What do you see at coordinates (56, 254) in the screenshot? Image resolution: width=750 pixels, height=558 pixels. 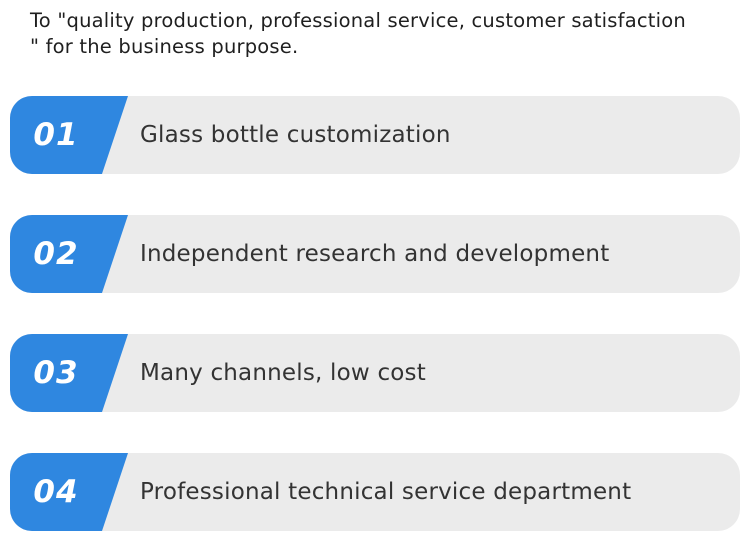 I see `badge-number: 02` at bounding box center [56, 254].